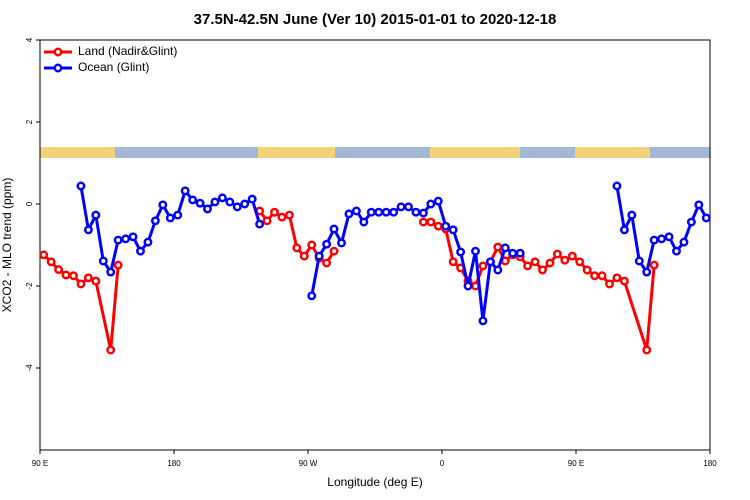  Describe the element at coordinates (375, 152) in the screenshot. I see `map-strip` at that location.